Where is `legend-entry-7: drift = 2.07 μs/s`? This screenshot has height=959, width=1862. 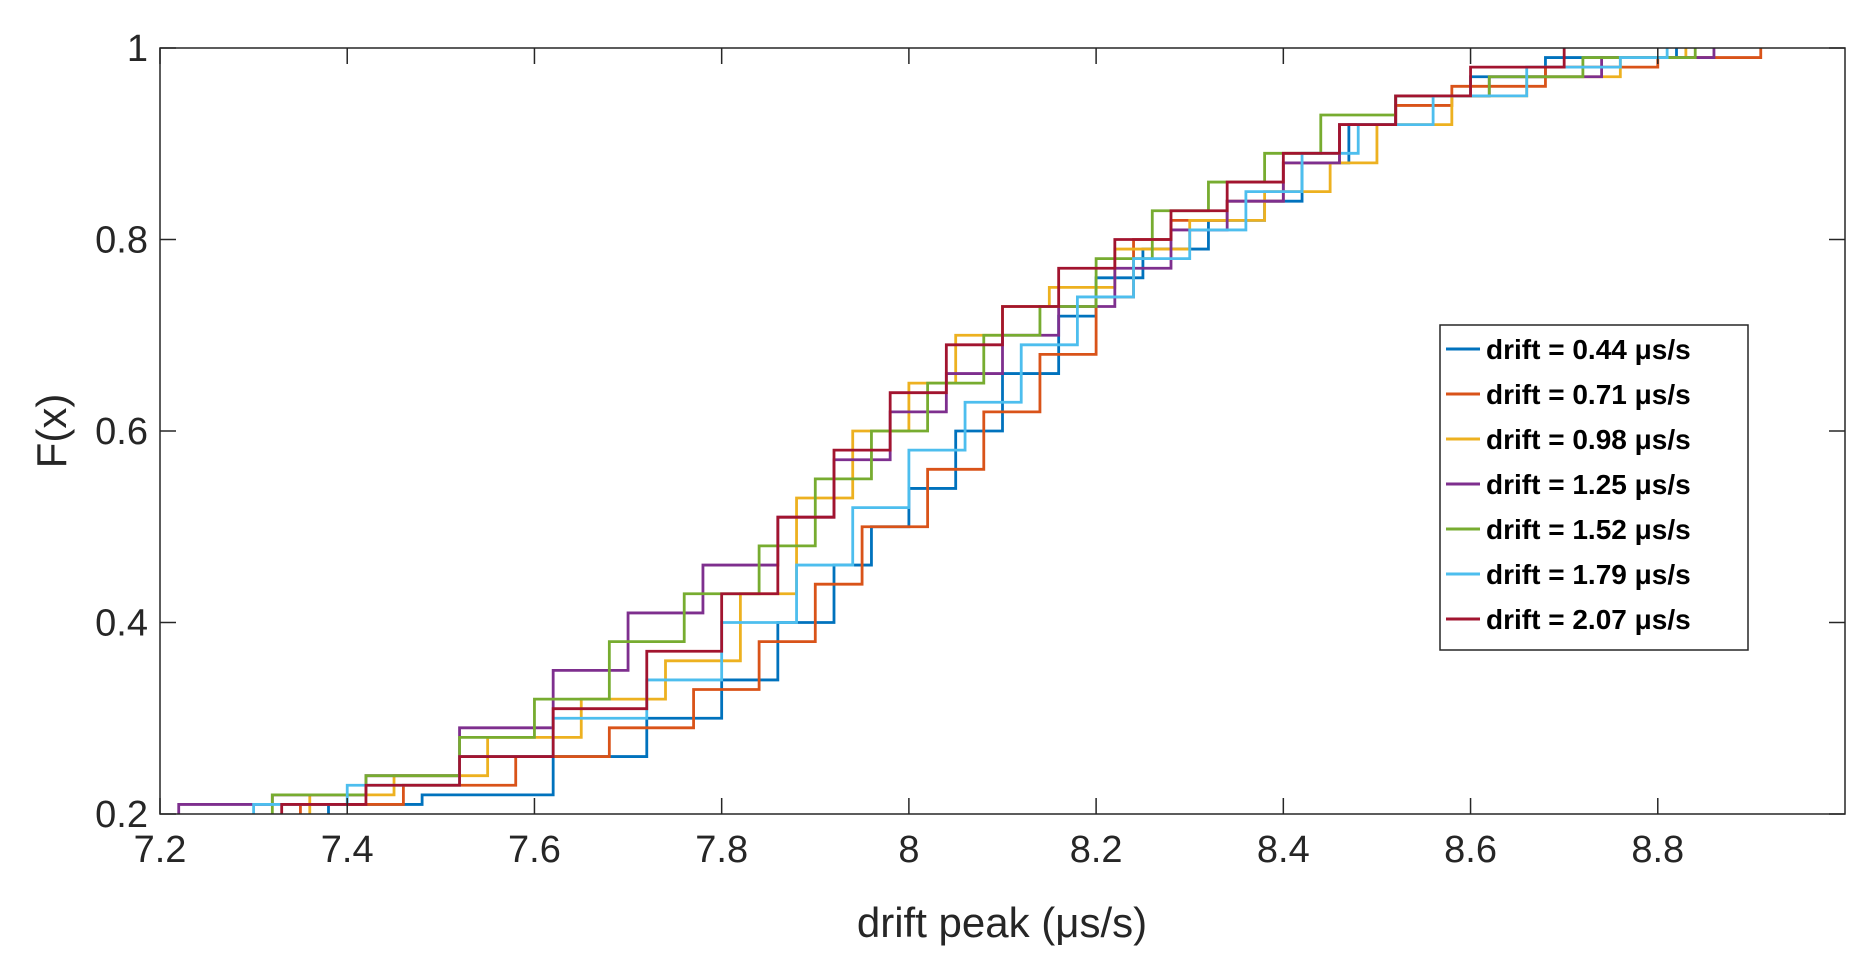 legend-entry-7: drift = 2.07 μs/s is located at coordinates (1588, 619).